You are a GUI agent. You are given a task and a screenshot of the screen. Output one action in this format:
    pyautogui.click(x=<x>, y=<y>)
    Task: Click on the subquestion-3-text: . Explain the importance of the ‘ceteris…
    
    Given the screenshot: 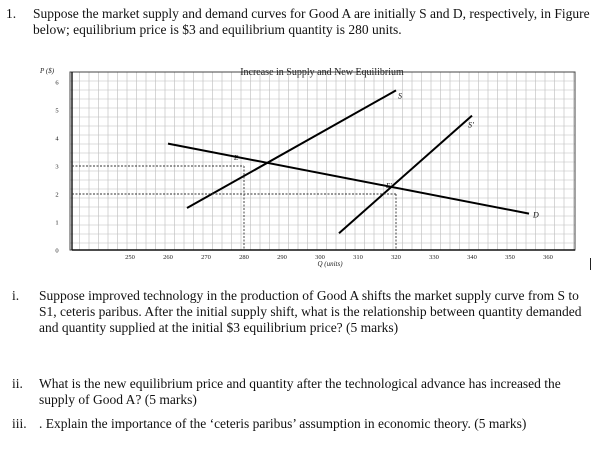 What is the action you would take?
    pyautogui.click(x=283, y=423)
    